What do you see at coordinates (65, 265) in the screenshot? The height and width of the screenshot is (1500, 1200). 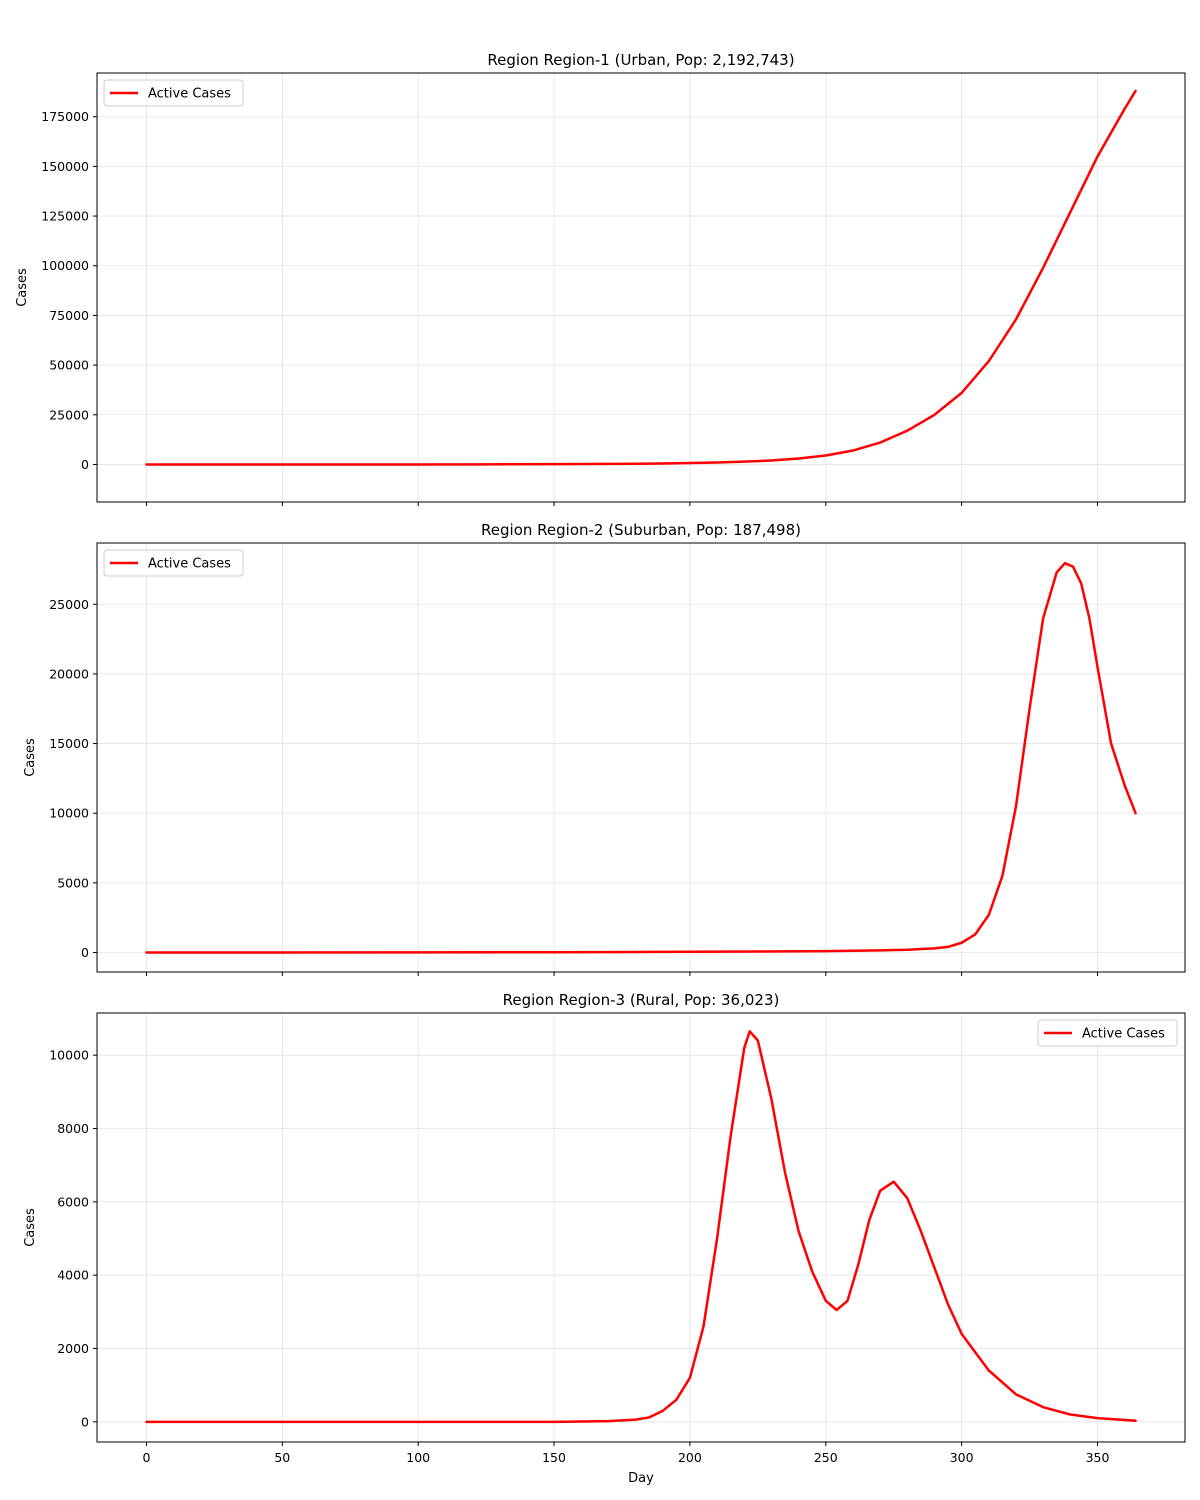 I see `y-tick-label: 100000` at bounding box center [65, 265].